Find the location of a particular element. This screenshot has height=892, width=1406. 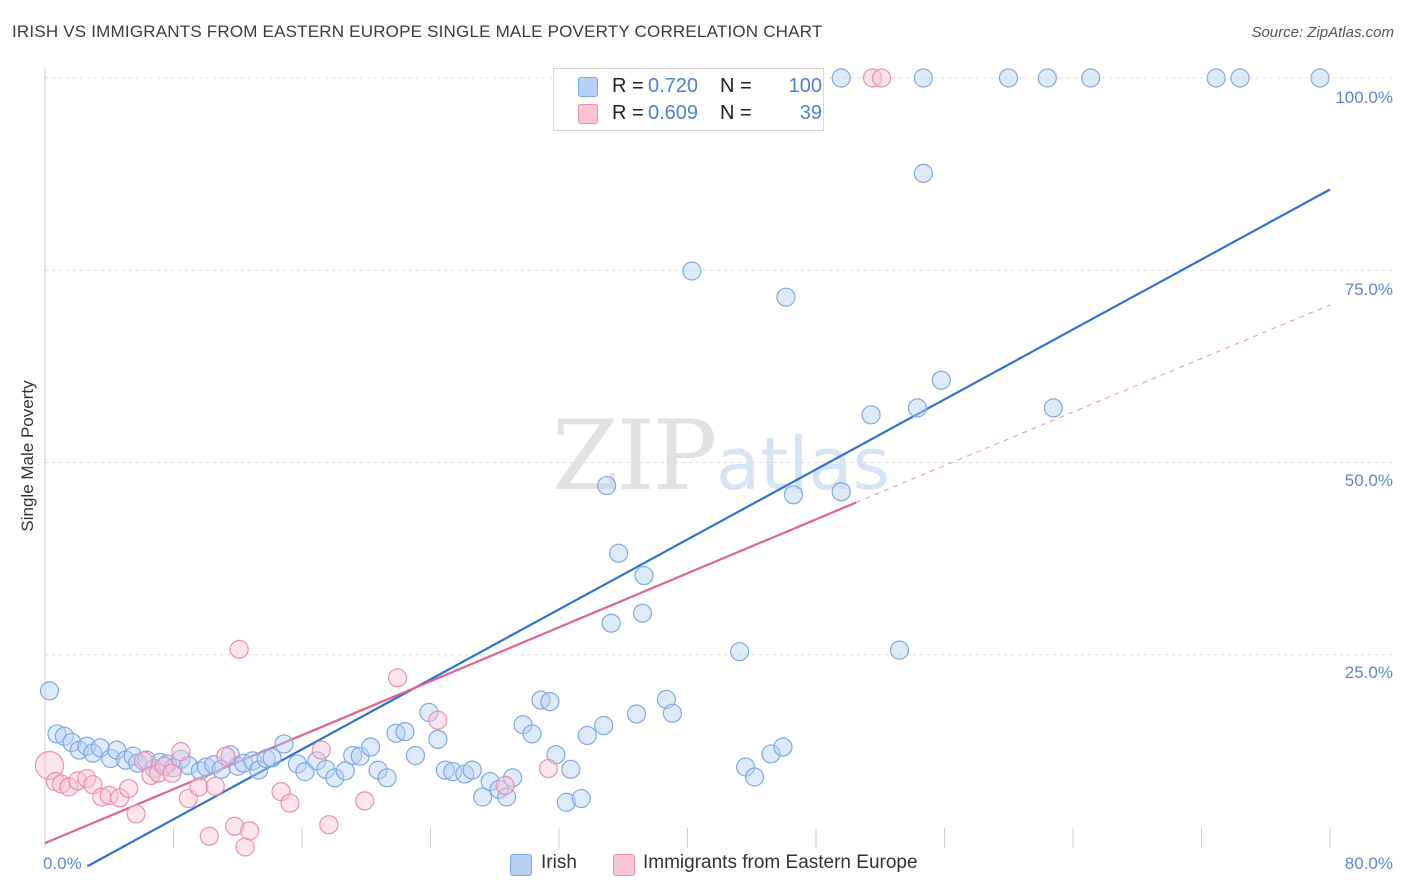

bottom-legend-swatch-irish is located at coordinates (521, 865).